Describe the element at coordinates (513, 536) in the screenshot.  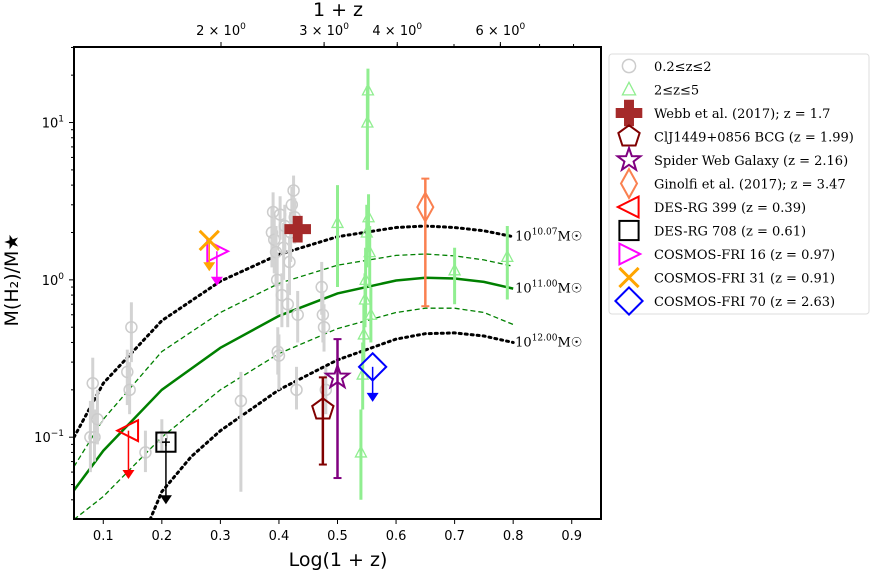
I see `x-tick-label: 0.8` at that location.